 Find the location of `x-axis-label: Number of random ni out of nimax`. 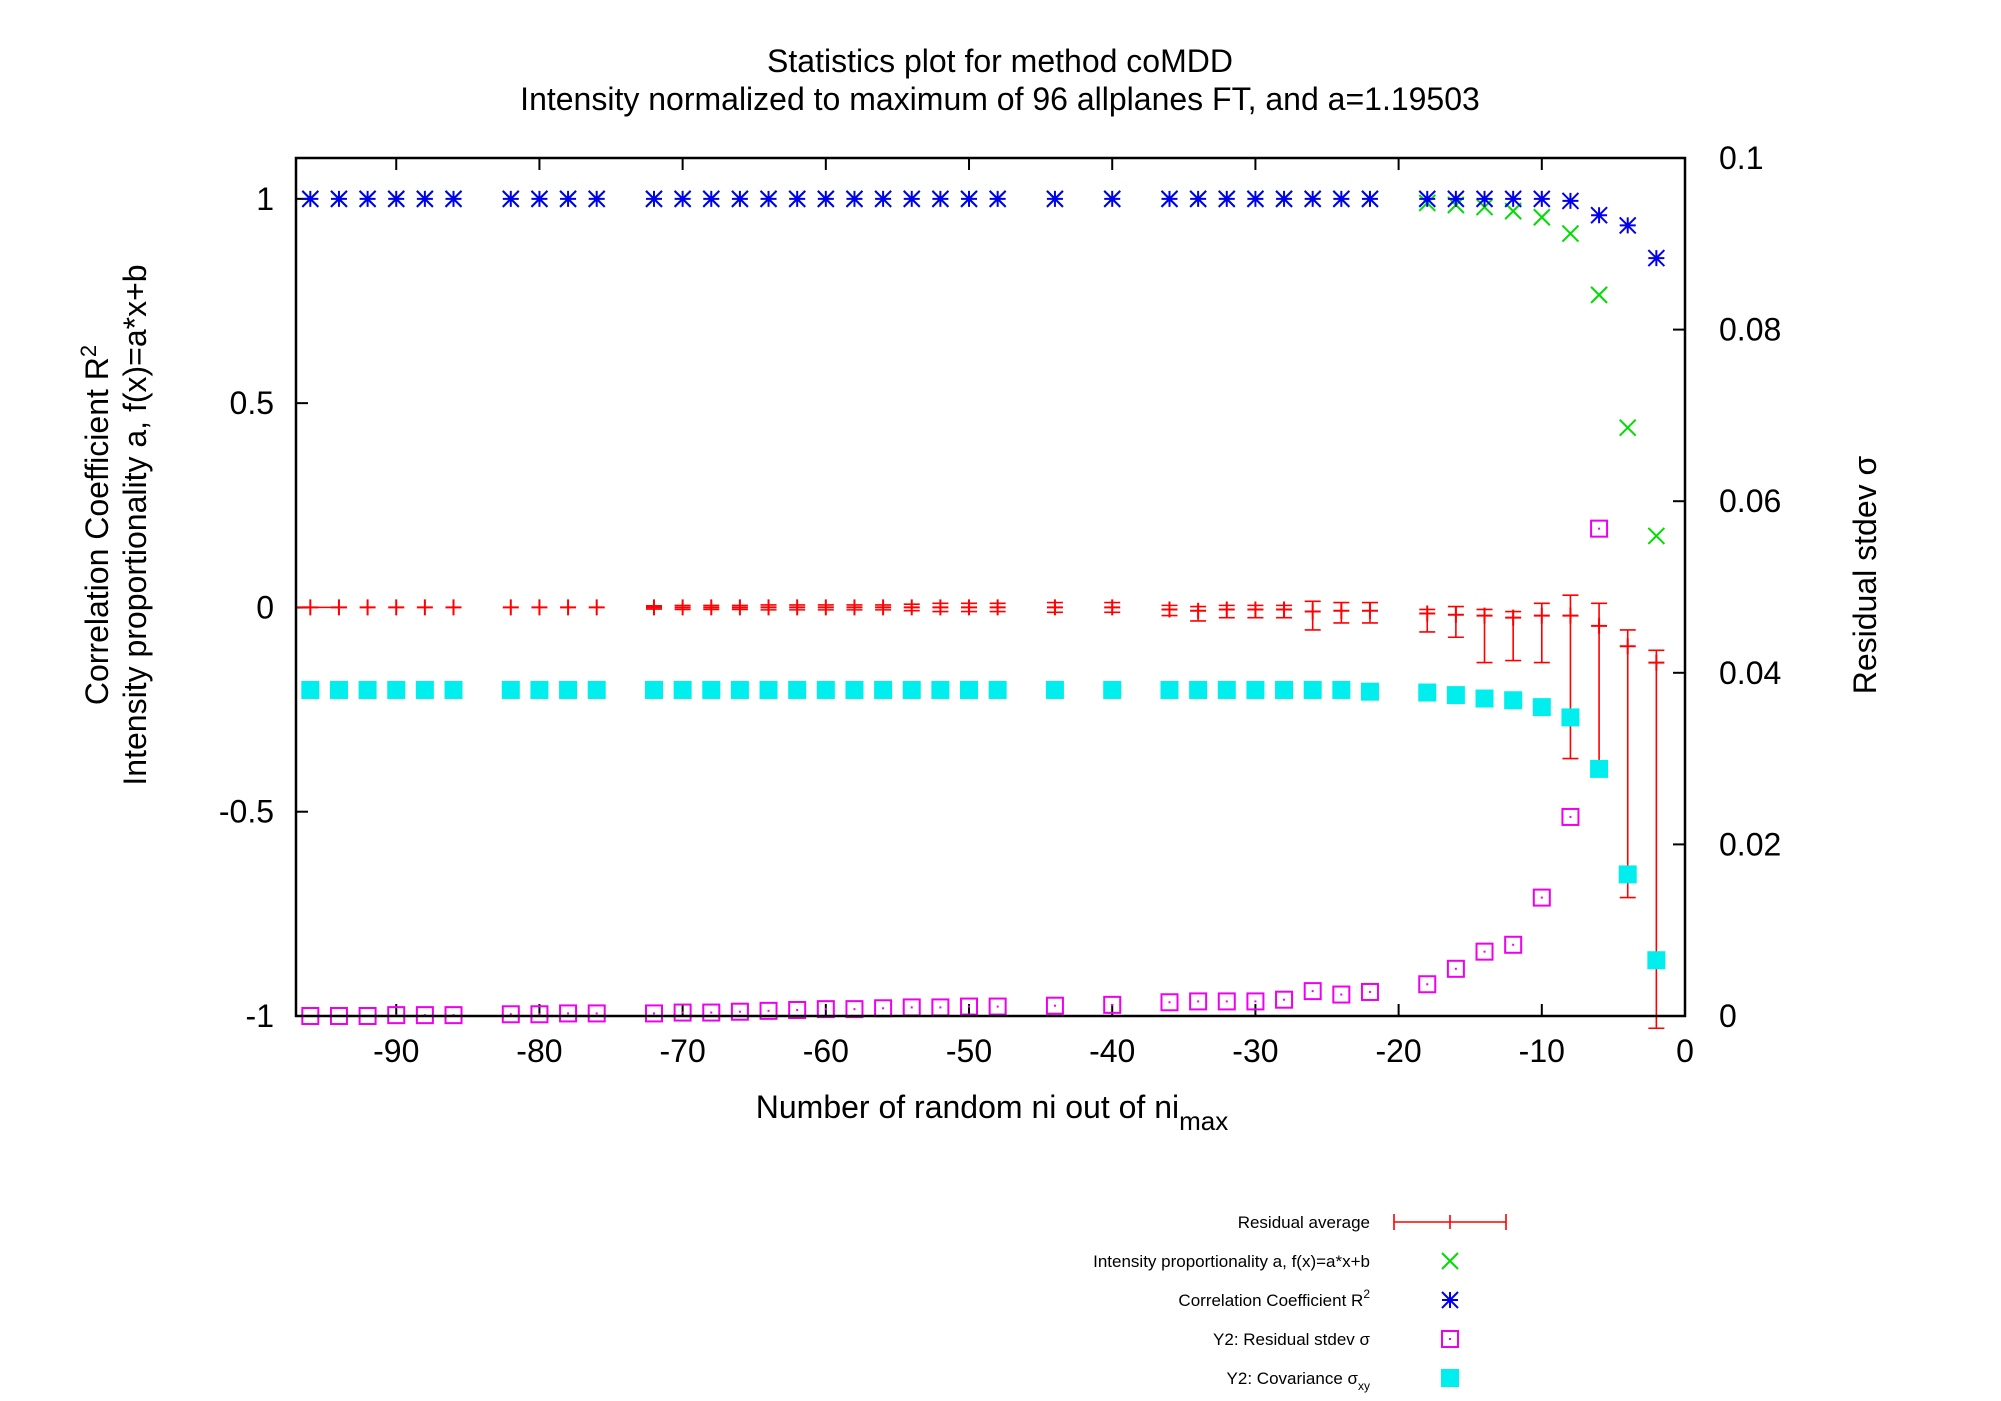

x-axis-label: Number of random ni out of nimax is located at coordinates (992, 1112).